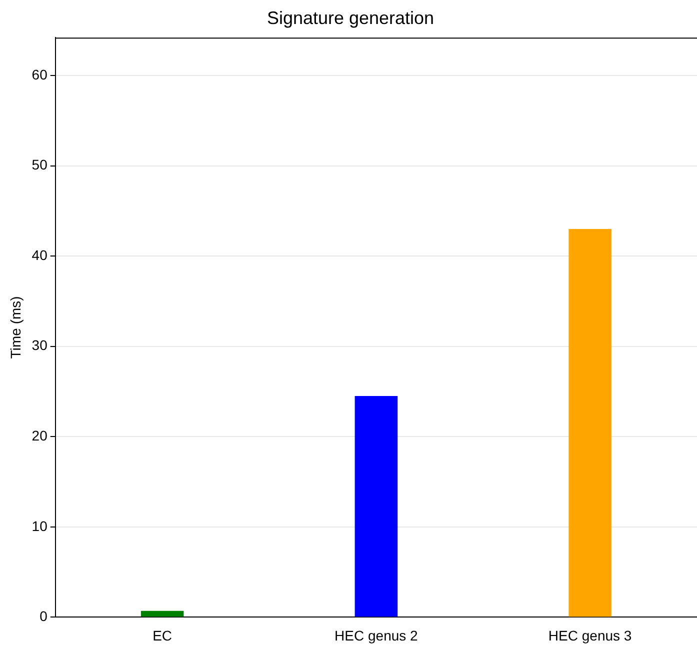 The height and width of the screenshot is (652, 697). Describe the element at coordinates (40, 74) in the screenshot. I see `y-tick-label: 60` at that location.